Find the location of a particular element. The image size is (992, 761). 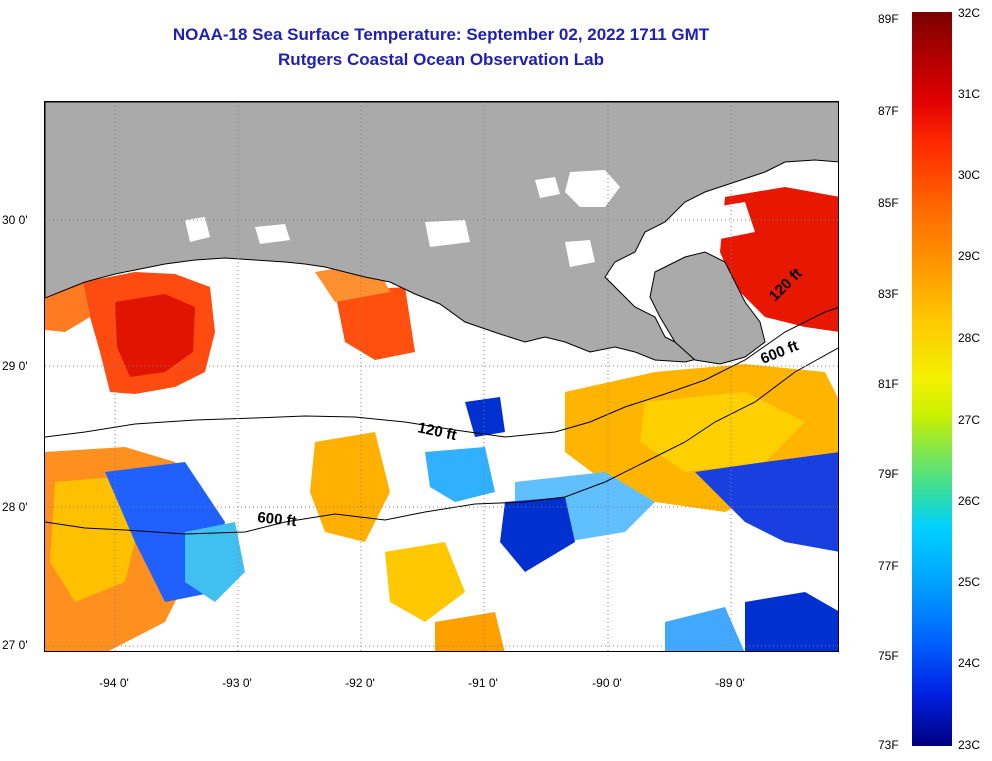

colorbar-c-label: 31C is located at coordinates (969, 94).